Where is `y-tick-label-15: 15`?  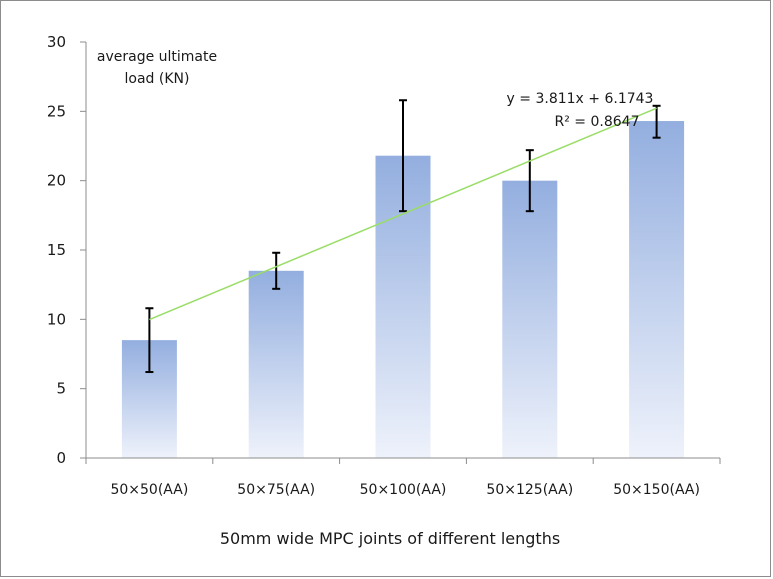
y-tick-label-15: 15 is located at coordinates (56, 250).